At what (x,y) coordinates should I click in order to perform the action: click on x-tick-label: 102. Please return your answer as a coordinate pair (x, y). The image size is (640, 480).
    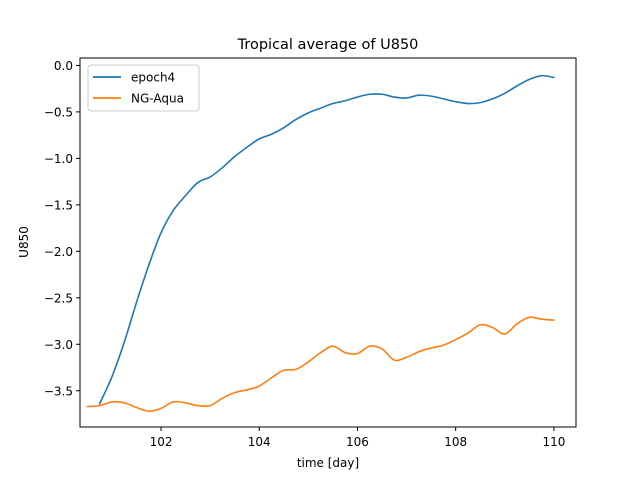
    Looking at the image, I should click on (161, 442).